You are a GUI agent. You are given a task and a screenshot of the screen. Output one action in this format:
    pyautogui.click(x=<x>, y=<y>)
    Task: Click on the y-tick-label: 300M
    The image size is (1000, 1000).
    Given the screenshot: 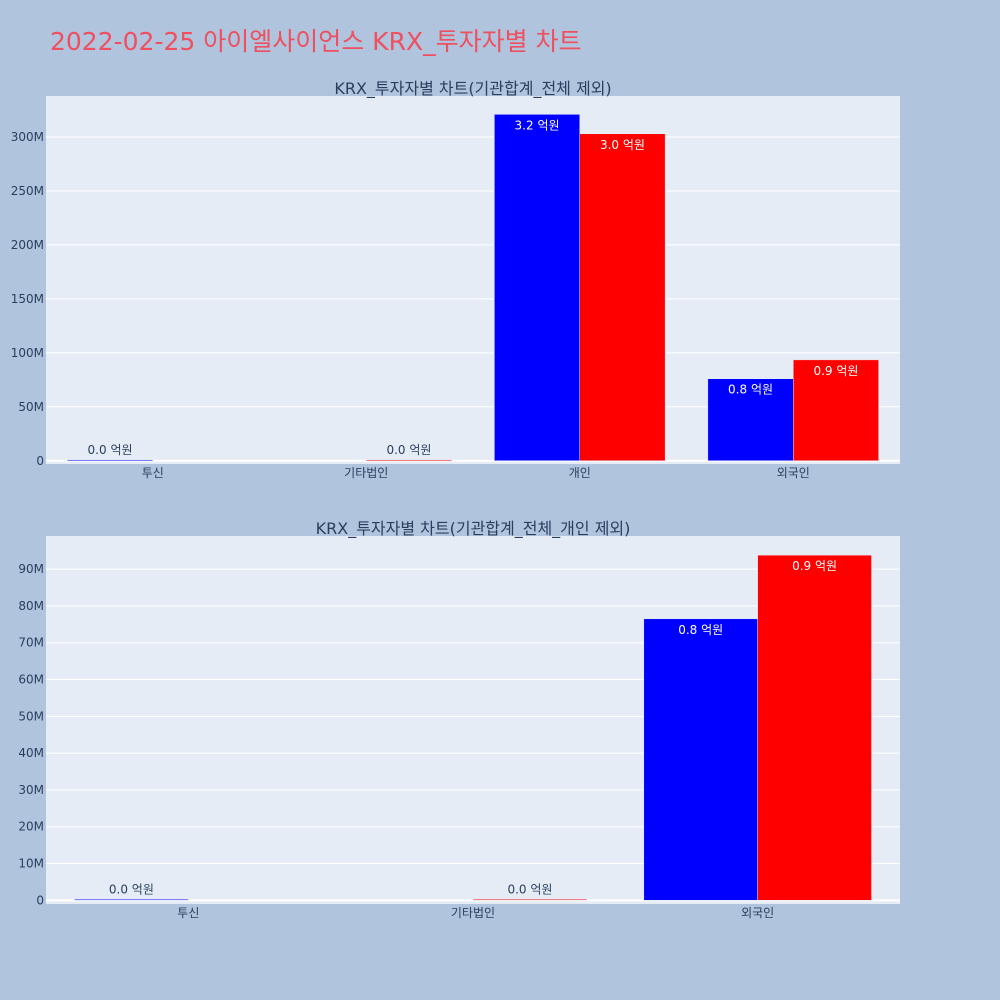 What is the action you would take?
    pyautogui.click(x=27, y=137)
    